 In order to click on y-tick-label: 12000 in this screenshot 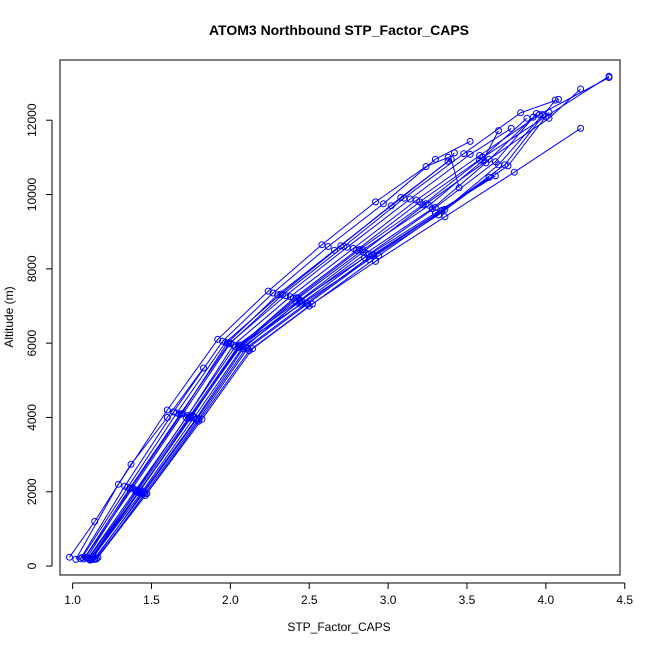, I will do `click(32, 120)`.